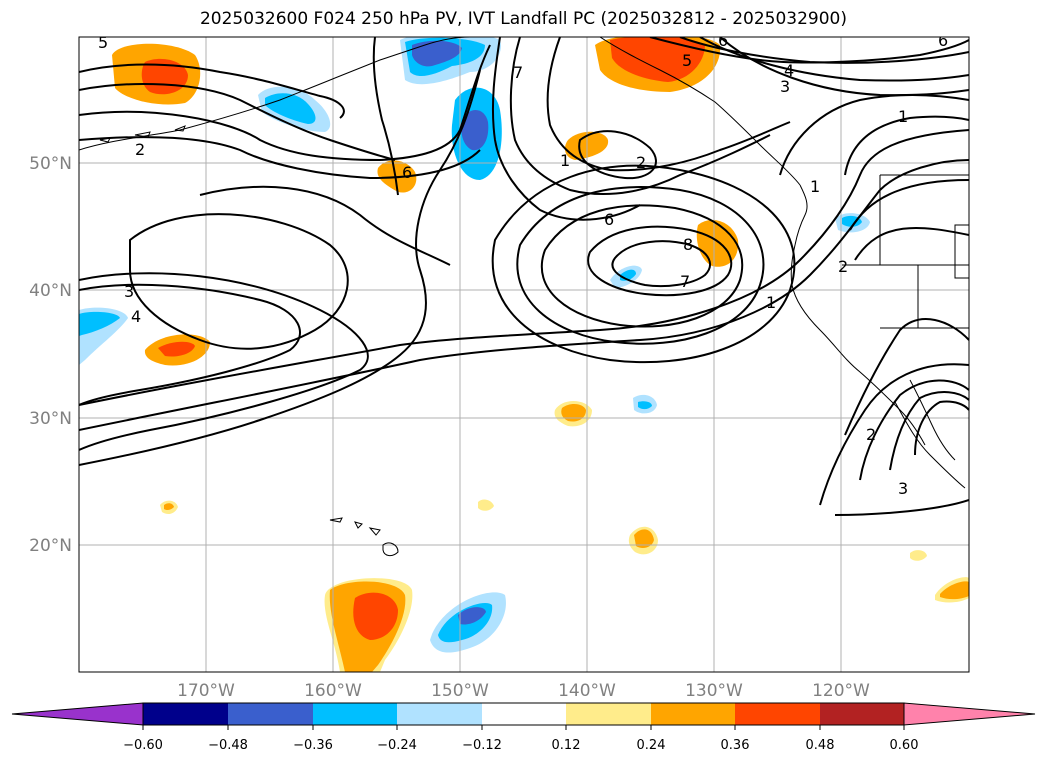 This screenshot has width=1047, height=765. What do you see at coordinates (228, 745) in the screenshot?
I see `colorbar-tick-label: −0.48` at bounding box center [228, 745].